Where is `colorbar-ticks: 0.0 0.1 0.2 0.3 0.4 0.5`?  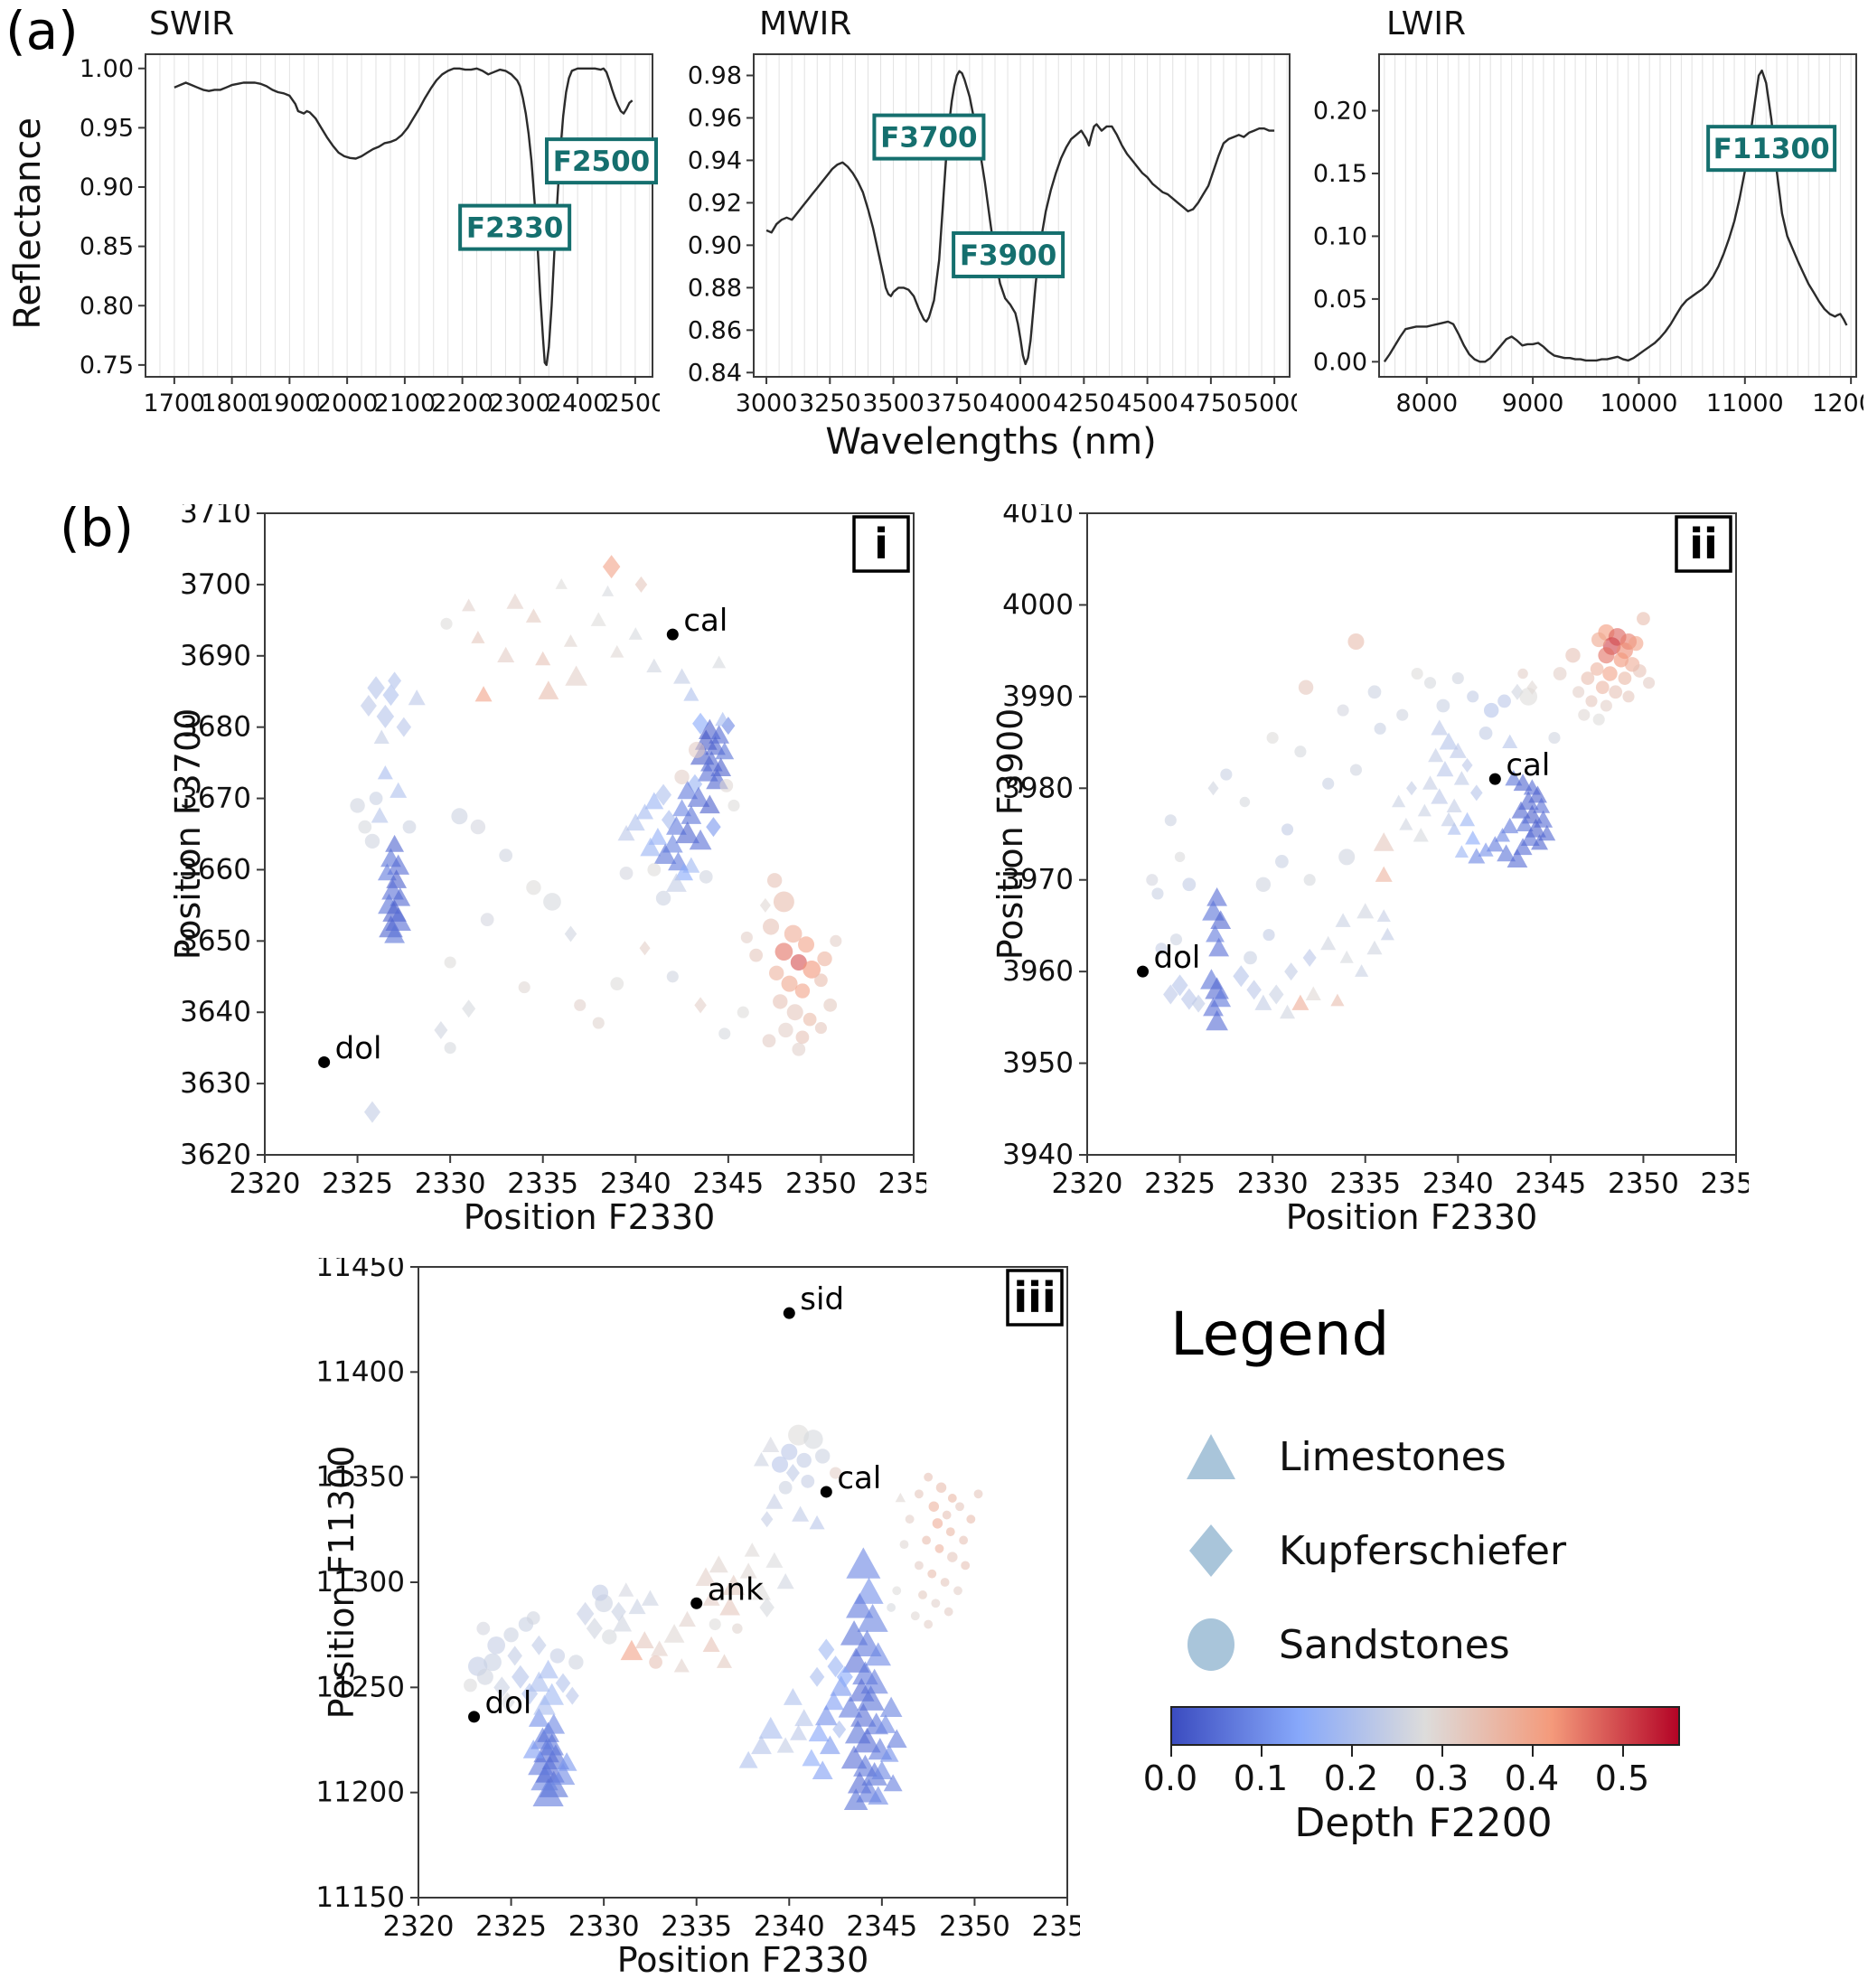
colorbar-ticks: 0.0 0.1 0.2 0.3 0.4 0.5 is located at coordinates (1409, 1772).